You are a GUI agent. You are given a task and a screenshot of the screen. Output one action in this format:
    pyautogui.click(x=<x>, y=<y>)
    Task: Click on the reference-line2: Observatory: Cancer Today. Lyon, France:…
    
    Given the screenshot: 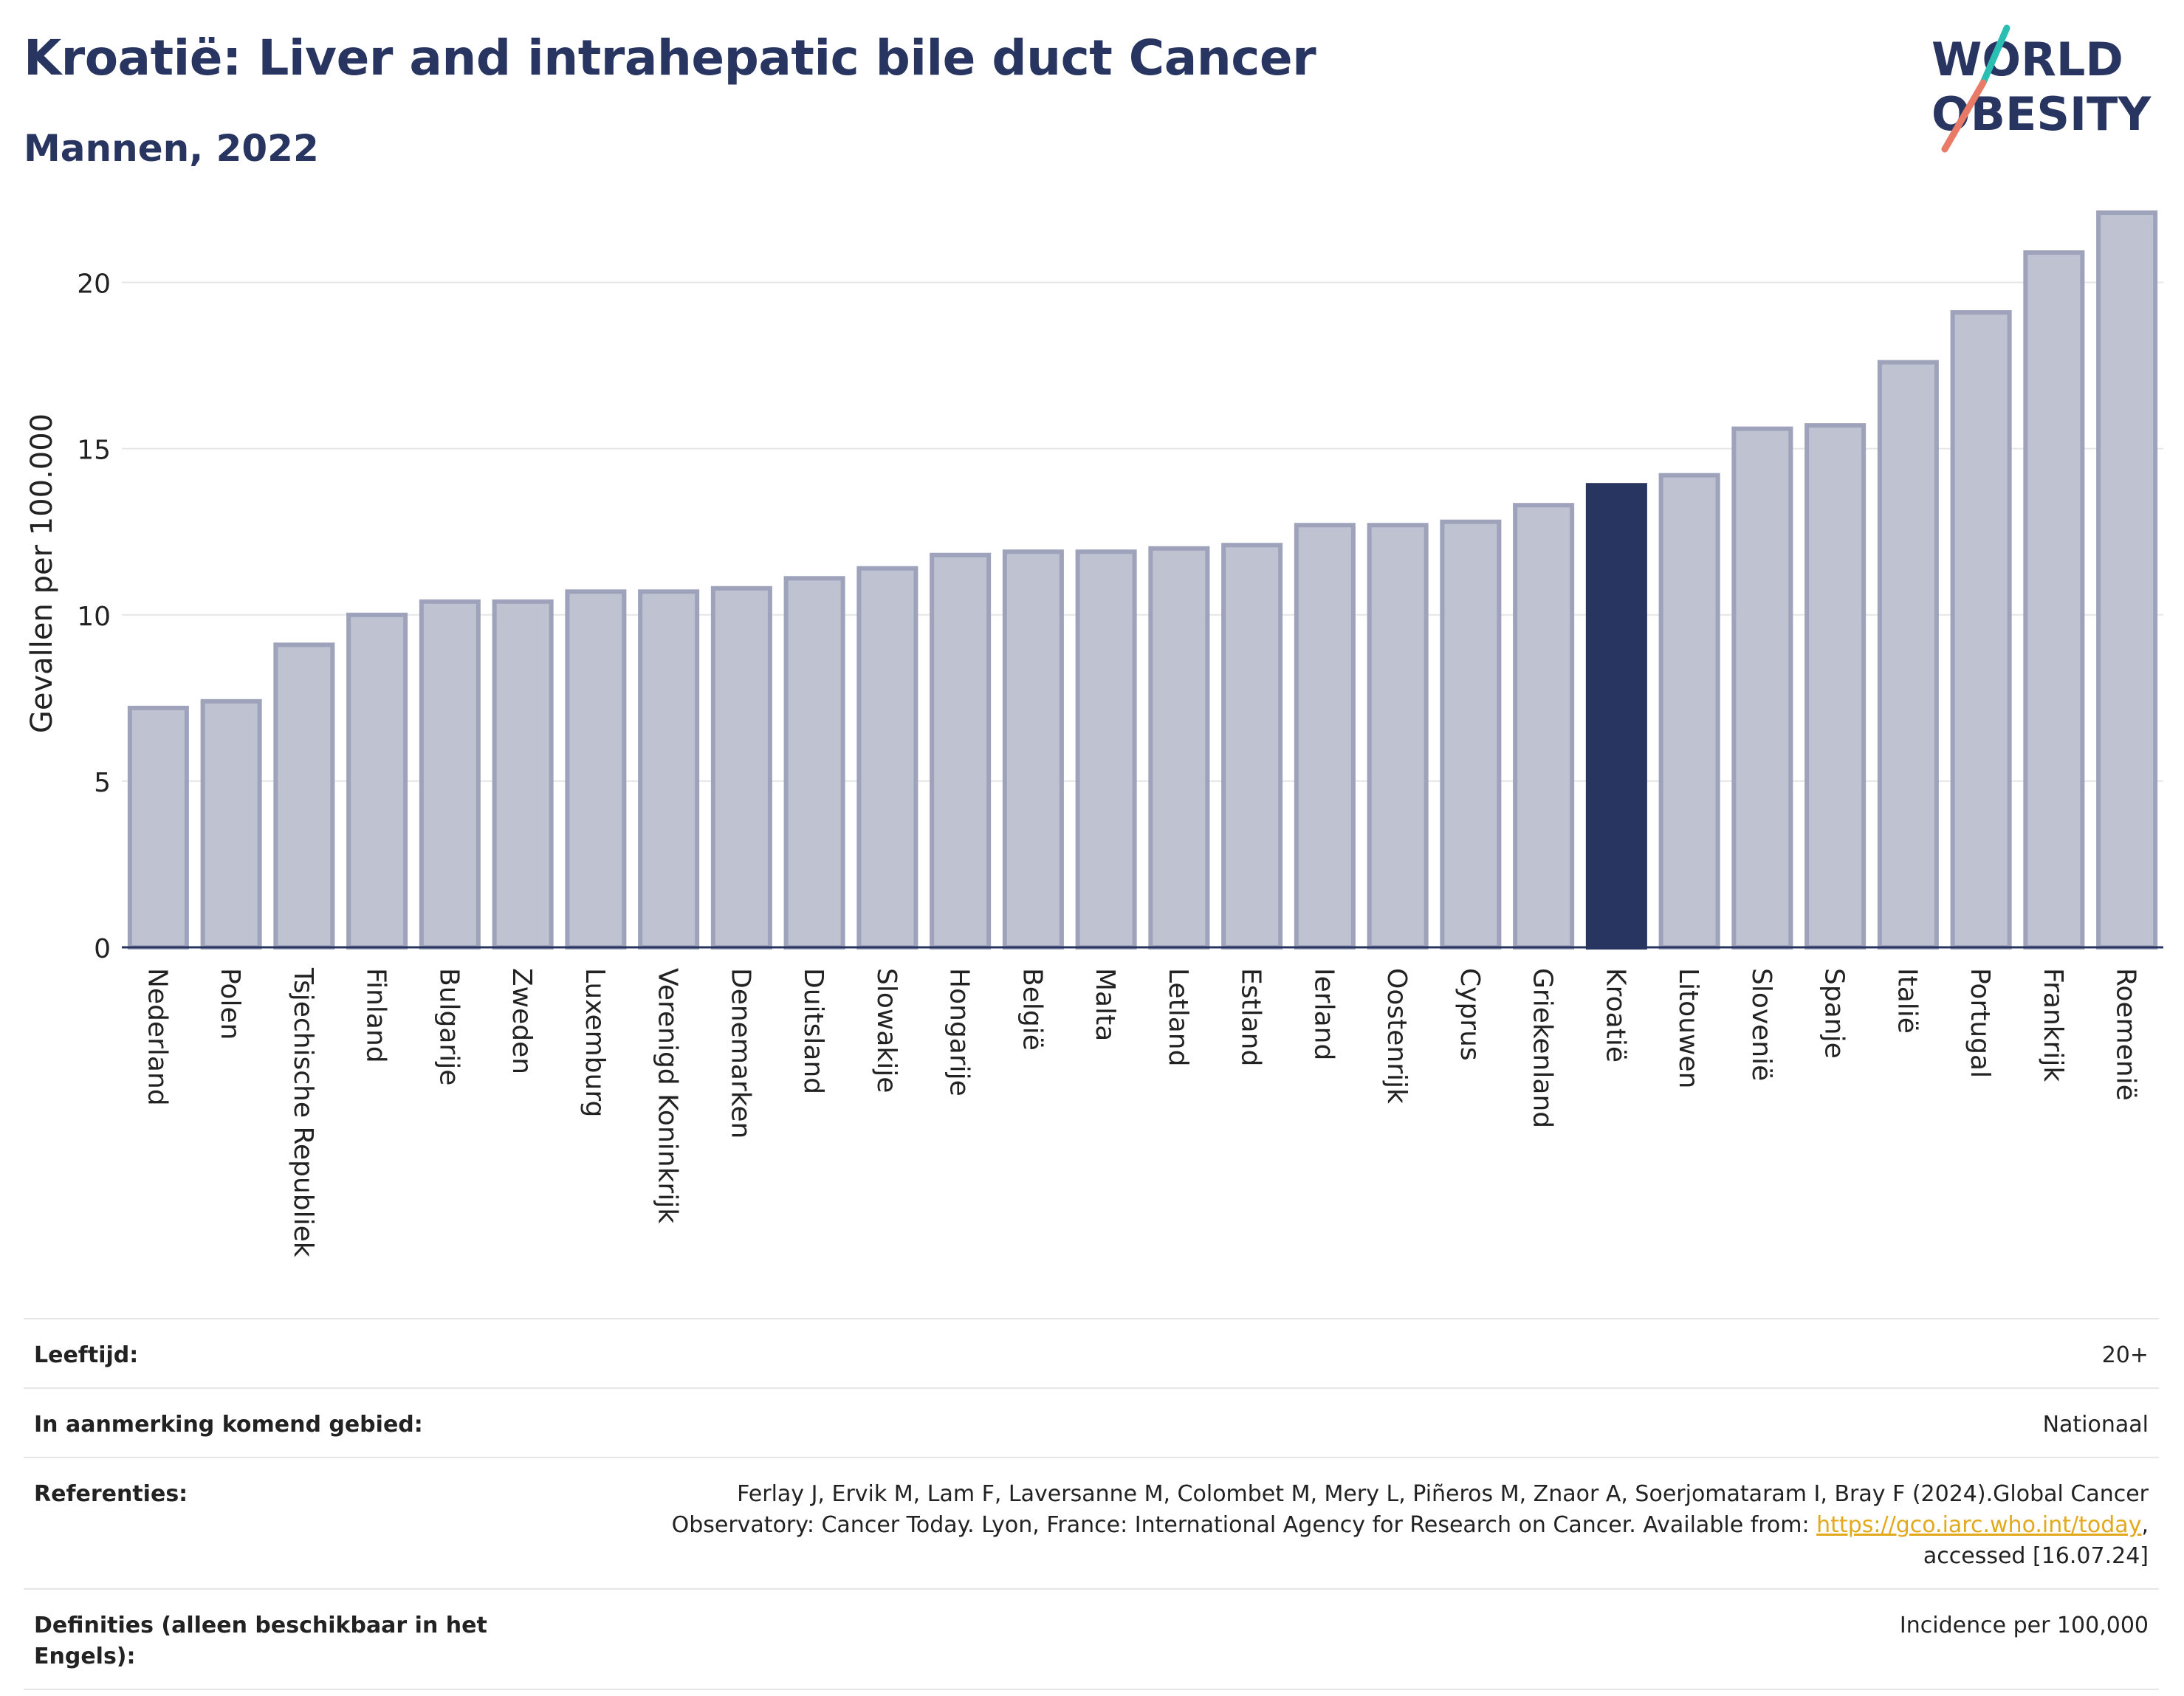 What is the action you would take?
    pyautogui.click(x=1357, y=1526)
    